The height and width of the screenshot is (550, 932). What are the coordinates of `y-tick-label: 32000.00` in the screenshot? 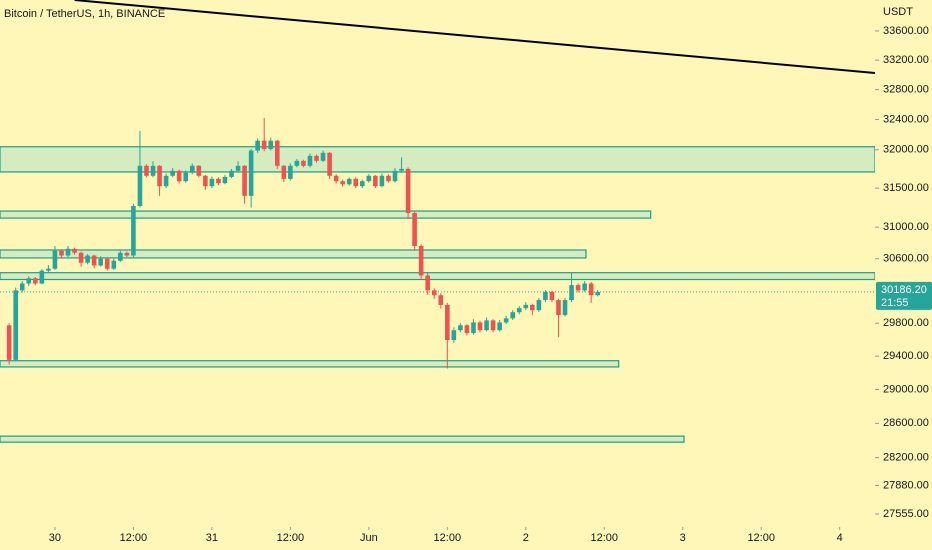 It's located at (906, 150).